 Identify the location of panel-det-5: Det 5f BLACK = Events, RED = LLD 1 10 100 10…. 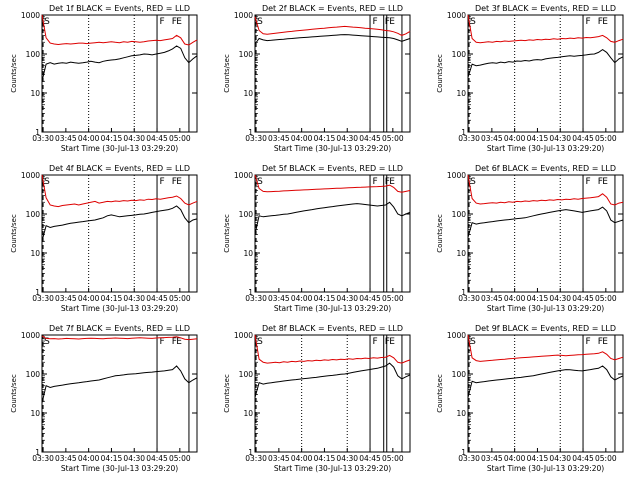
(317, 238).